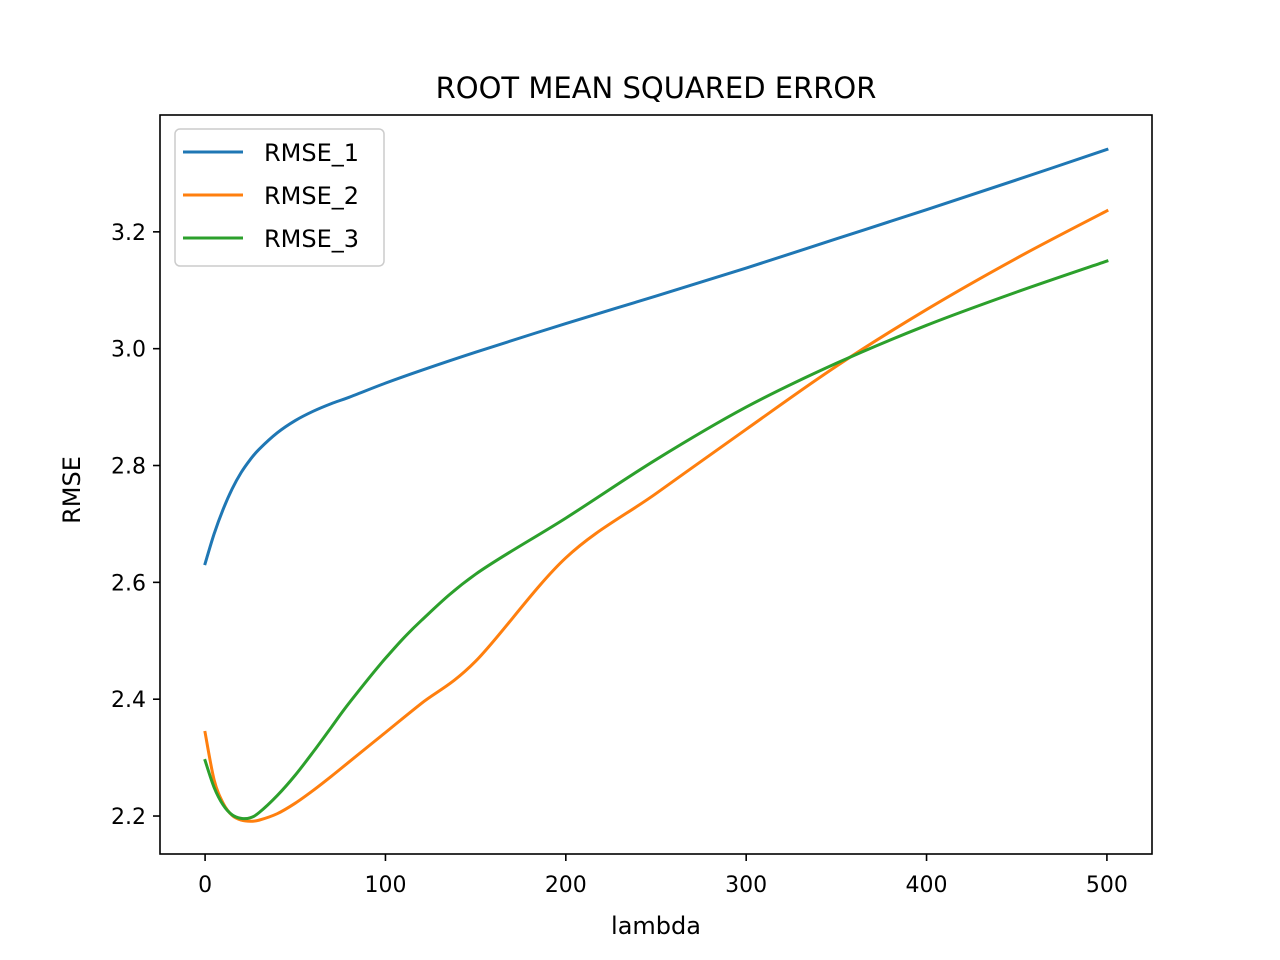  I want to click on x-tick-label: 500, so click(1107, 885).